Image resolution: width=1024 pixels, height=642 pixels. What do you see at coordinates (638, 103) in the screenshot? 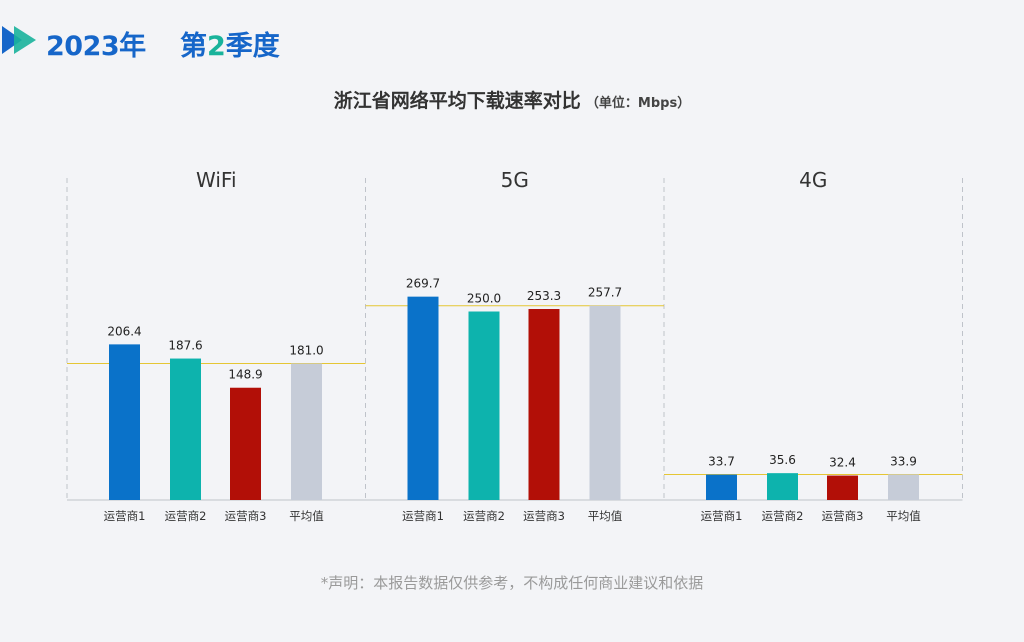
I see `chart-title-unit: （单位：Mbps）` at bounding box center [638, 103].